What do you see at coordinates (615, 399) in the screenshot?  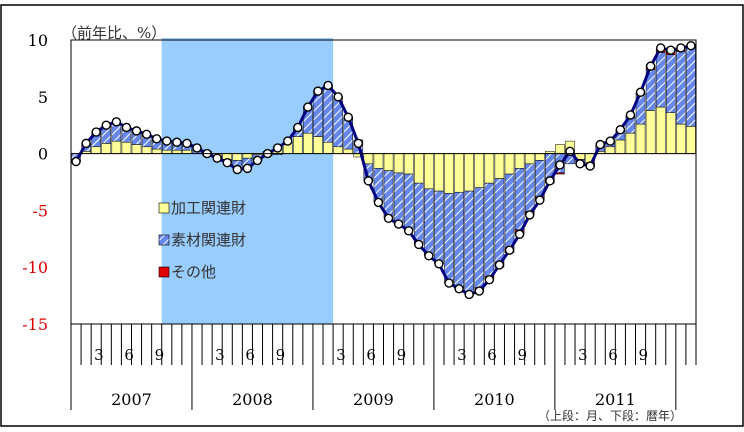 I see `year-label: 2011` at bounding box center [615, 399].